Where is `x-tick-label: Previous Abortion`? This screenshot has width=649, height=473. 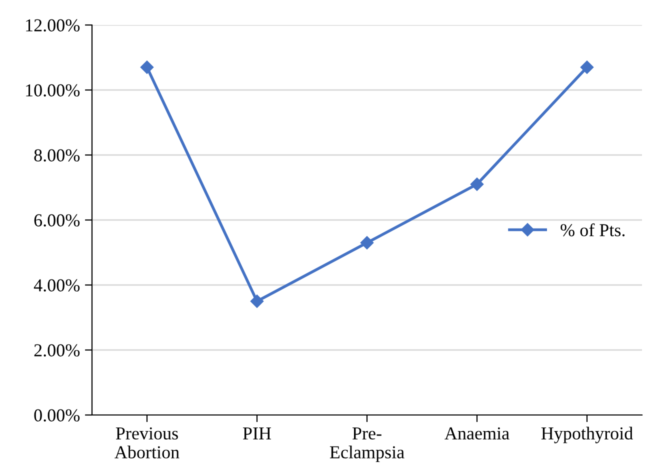 x-tick-label: Previous Abortion is located at coordinates (147, 442).